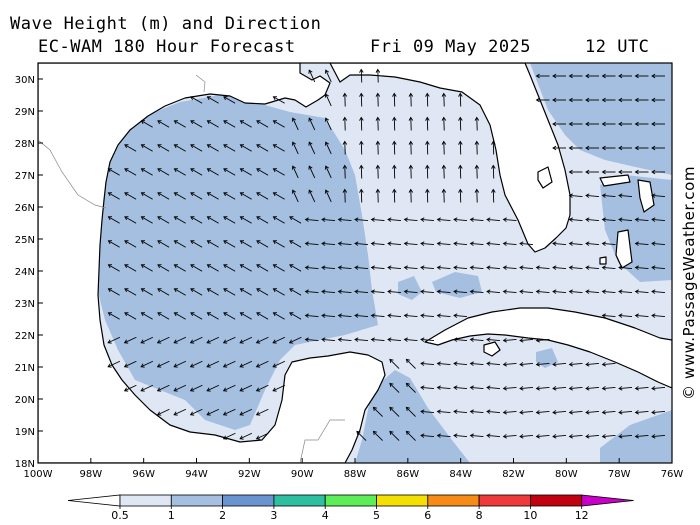  What do you see at coordinates (547, 358) in the screenshot?
I see `wave-zone-south-cuba` at bounding box center [547, 358].